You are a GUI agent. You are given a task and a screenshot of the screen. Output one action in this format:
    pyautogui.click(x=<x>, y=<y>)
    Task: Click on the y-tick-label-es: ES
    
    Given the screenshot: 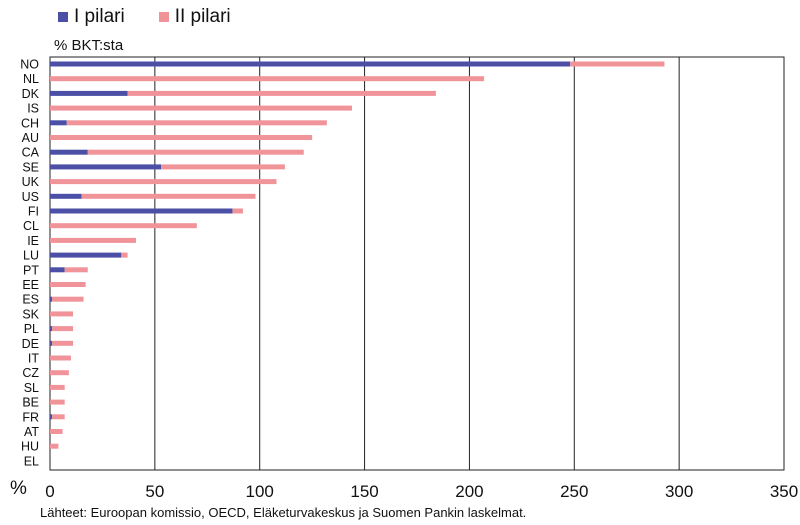 What is the action you would take?
    pyautogui.click(x=30, y=300)
    